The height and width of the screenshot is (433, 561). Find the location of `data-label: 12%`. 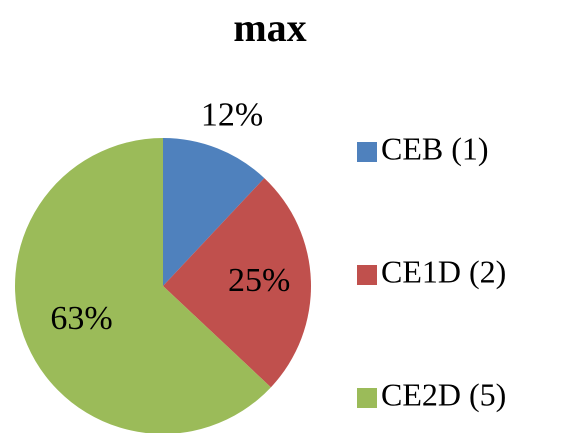

data-label: 12% is located at coordinates (232, 115).